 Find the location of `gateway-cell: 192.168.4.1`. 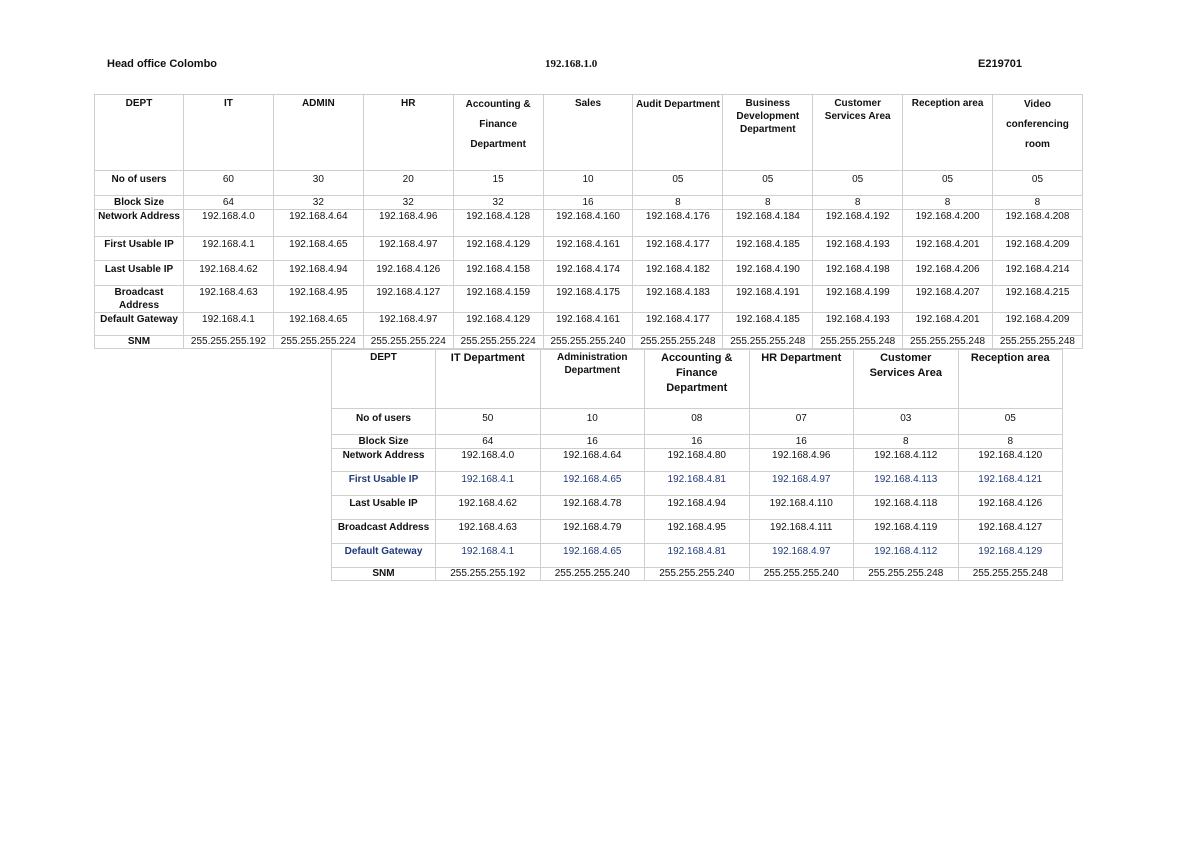

gateway-cell: 192.168.4.1 is located at coordinates (488, 555).